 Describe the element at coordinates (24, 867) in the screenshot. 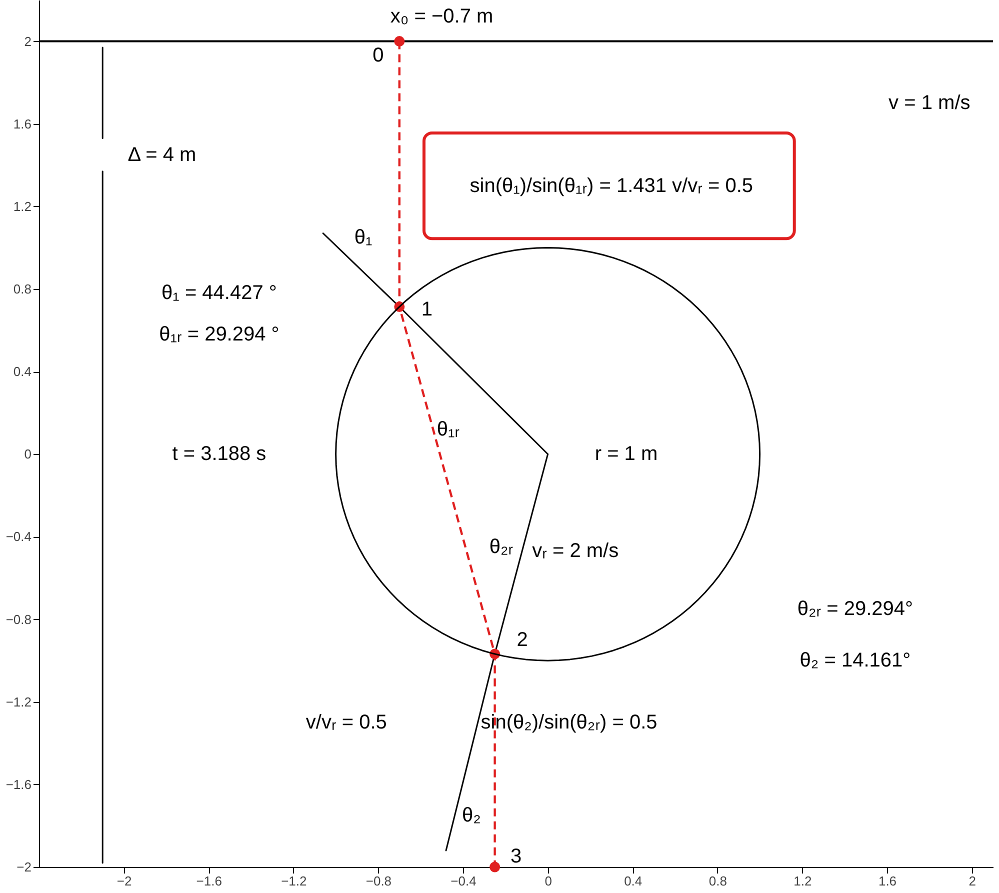

I see `y-tick-label: −2` at that location.